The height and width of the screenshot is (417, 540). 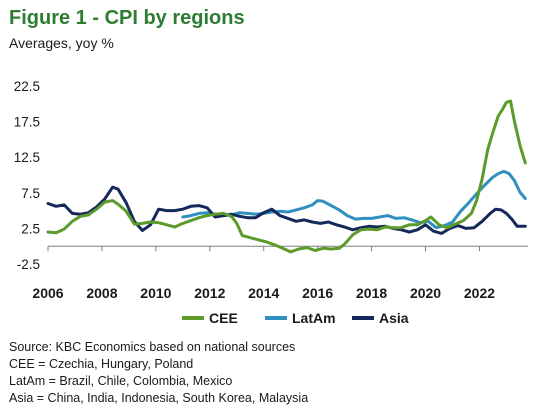 I want to click on latam-definition-note: LatAm = Brazil, Chile, Colombia, Mexico, so click(x=121, y=381).